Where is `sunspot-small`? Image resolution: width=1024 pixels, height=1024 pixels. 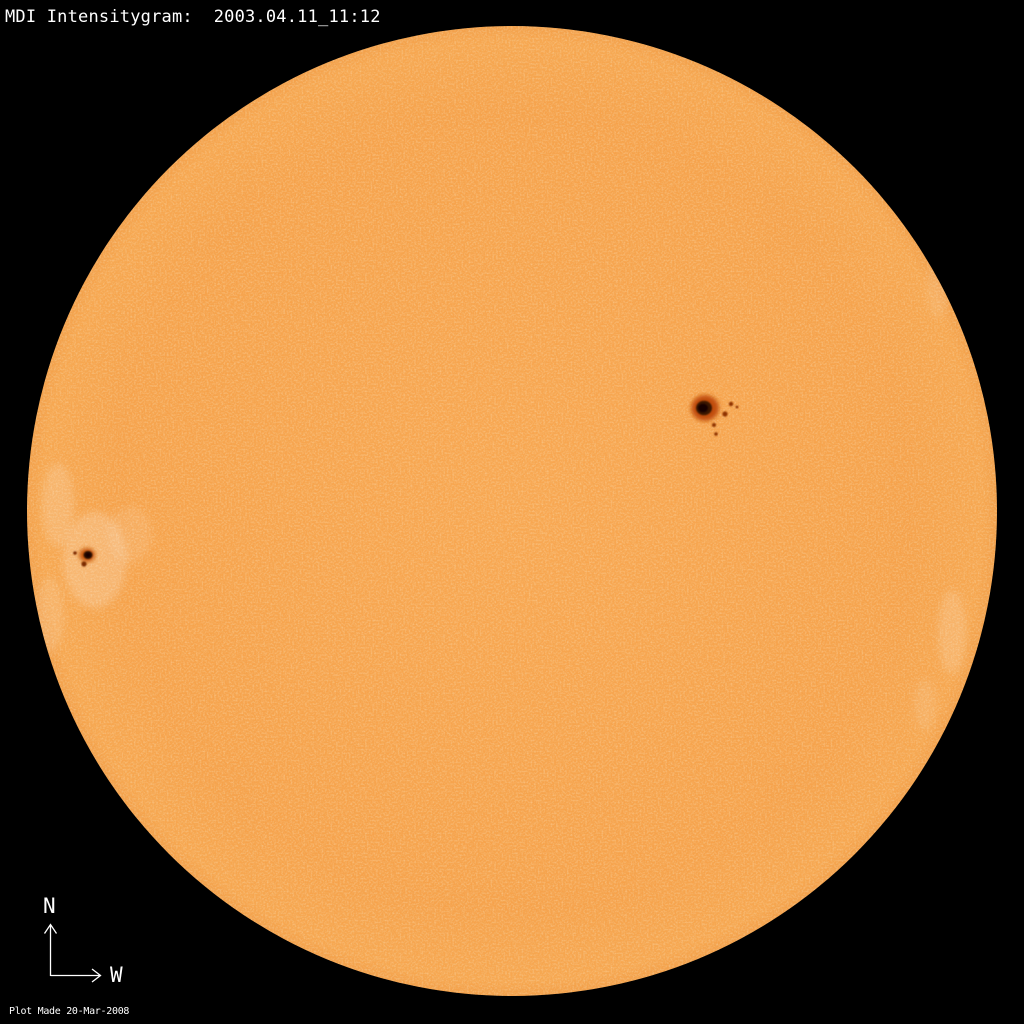 sunspot-small is located at coordinates (84, 557).